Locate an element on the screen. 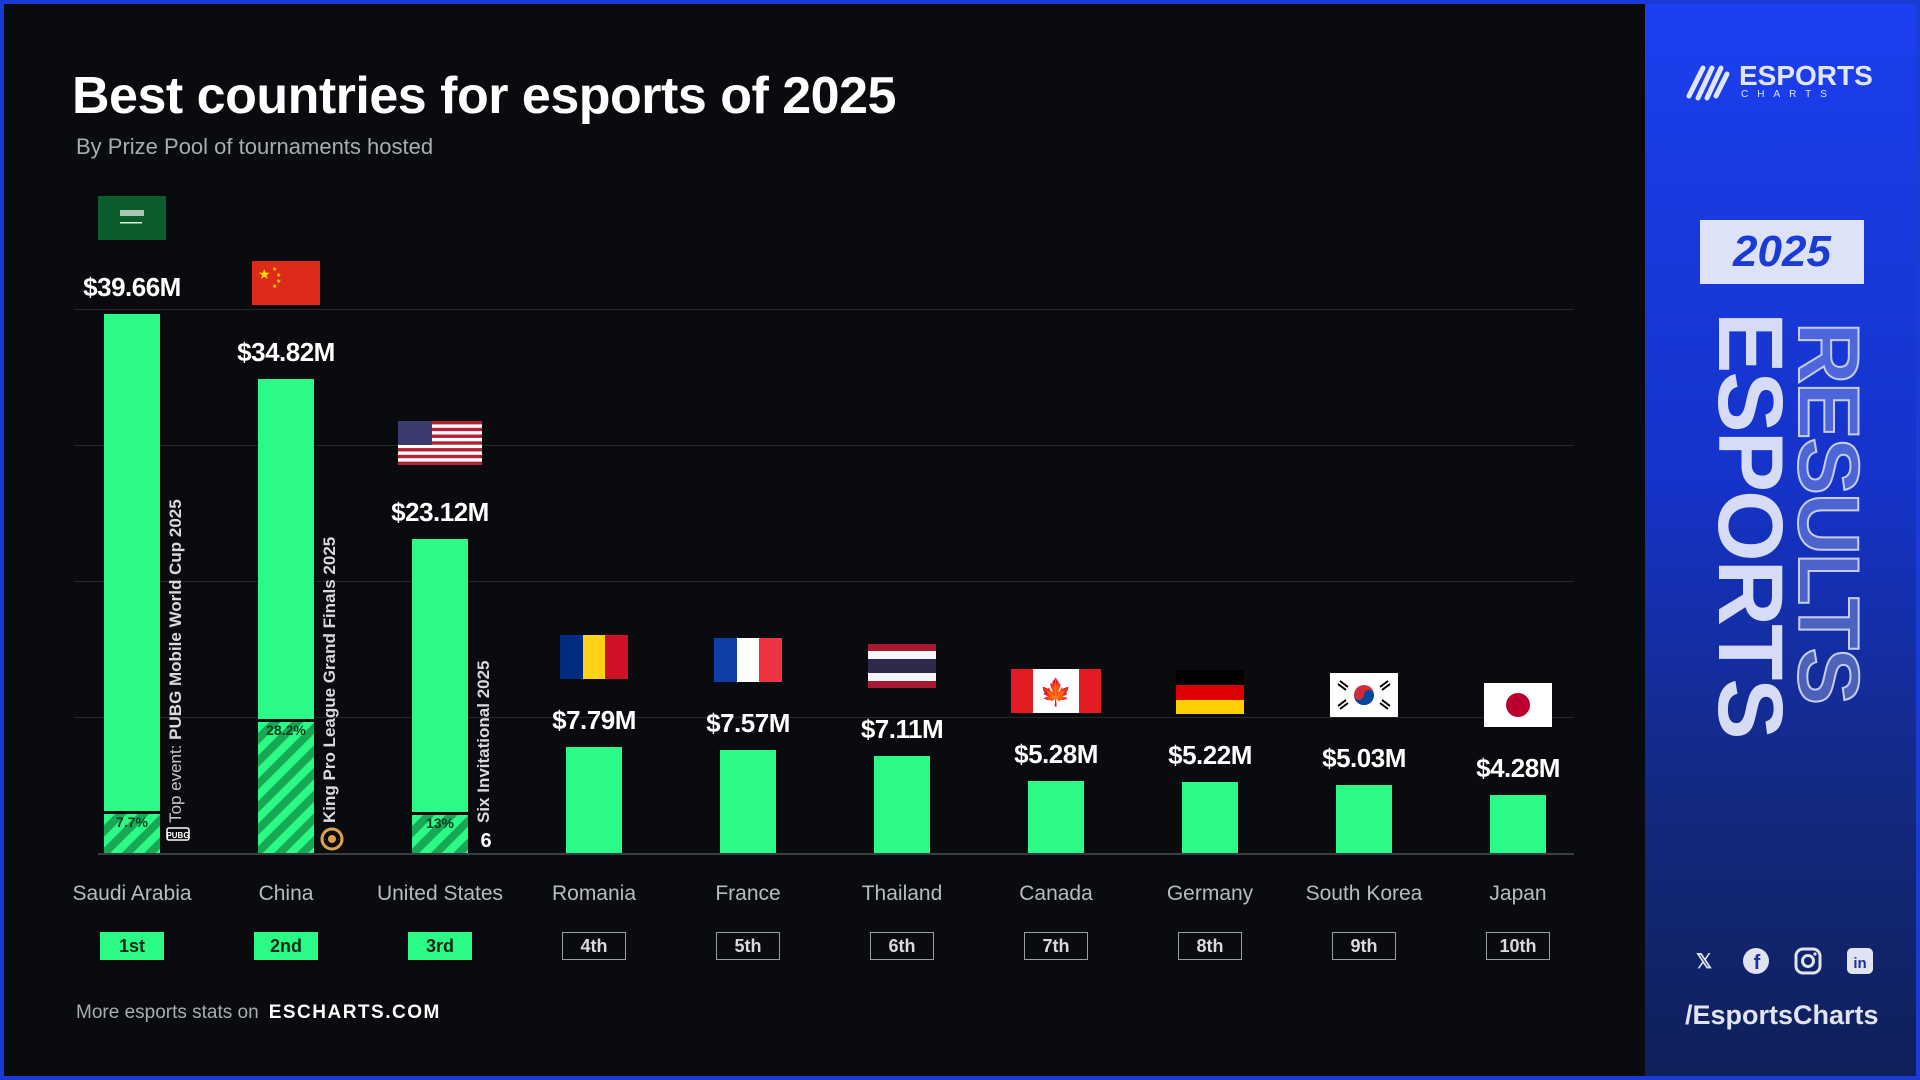  country-label: Saudi Arabia is located at coordinates (132, 893).